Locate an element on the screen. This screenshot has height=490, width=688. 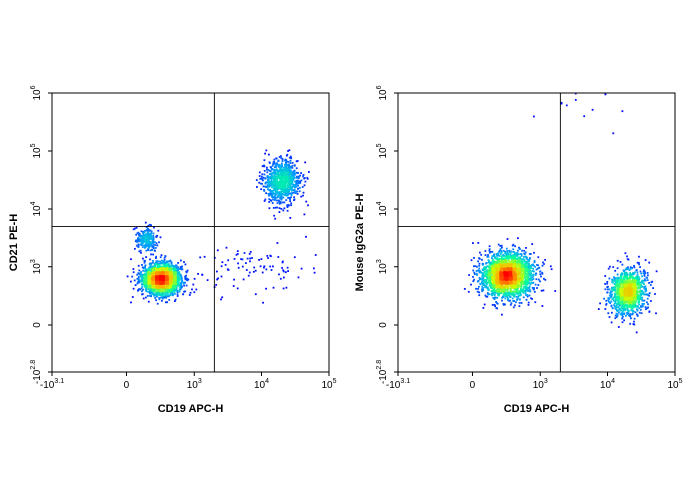
x-tick-label: -103.1 is located at coordinates (52, 384).